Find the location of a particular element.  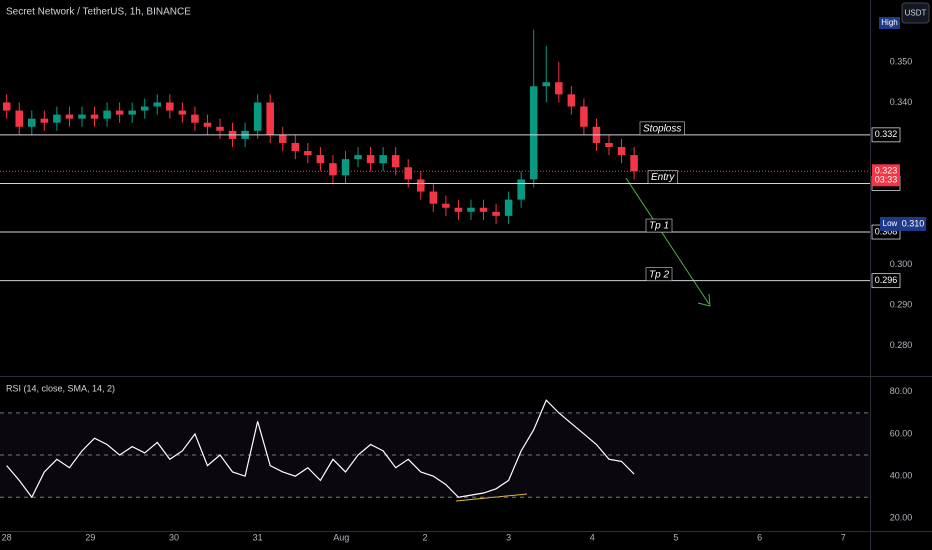

arrow-head is located at coordinates (704, 300).